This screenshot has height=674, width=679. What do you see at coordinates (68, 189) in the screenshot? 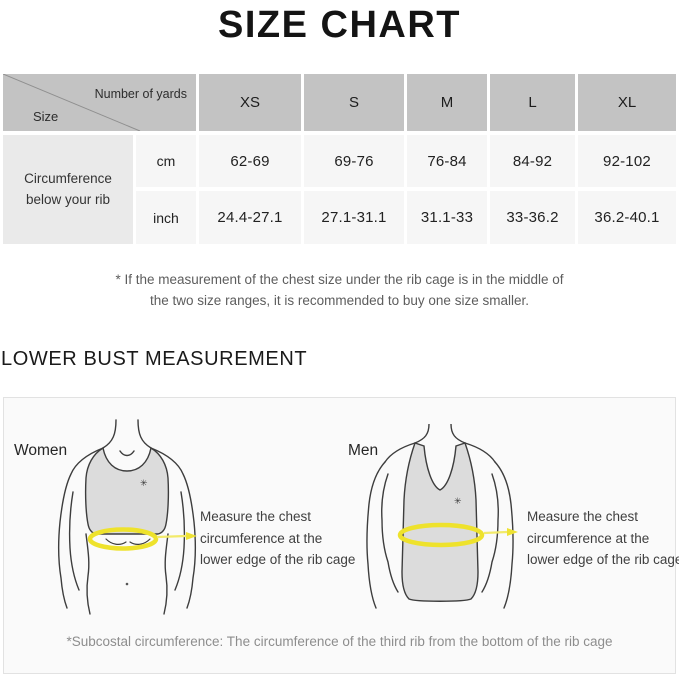
I see `row-label-circumference: Circumference below your rib` at bounding box center [68, 189].